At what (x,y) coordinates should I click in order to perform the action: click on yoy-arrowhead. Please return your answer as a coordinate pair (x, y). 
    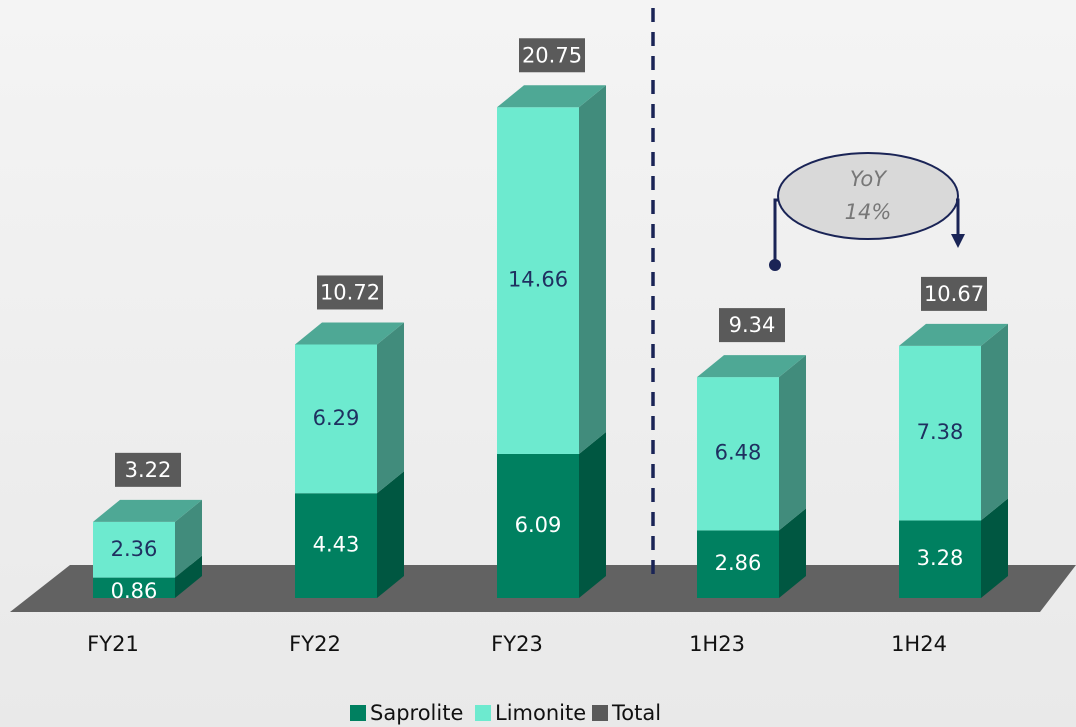
    Looking at the image, I should click on (958, 241).